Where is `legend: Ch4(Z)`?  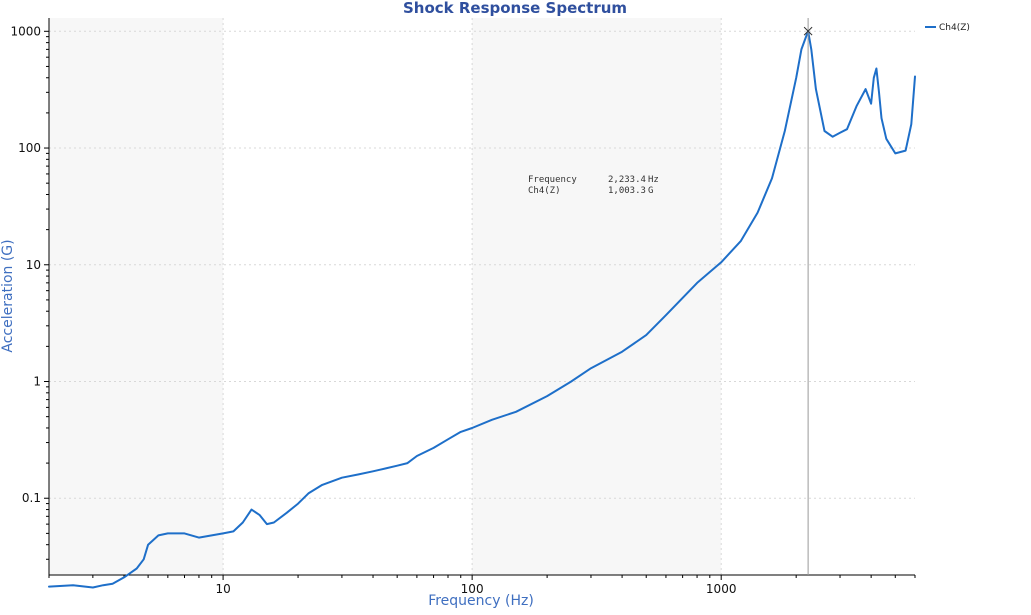
legend: Ch4(Z) is located at coordinates (947, 28).